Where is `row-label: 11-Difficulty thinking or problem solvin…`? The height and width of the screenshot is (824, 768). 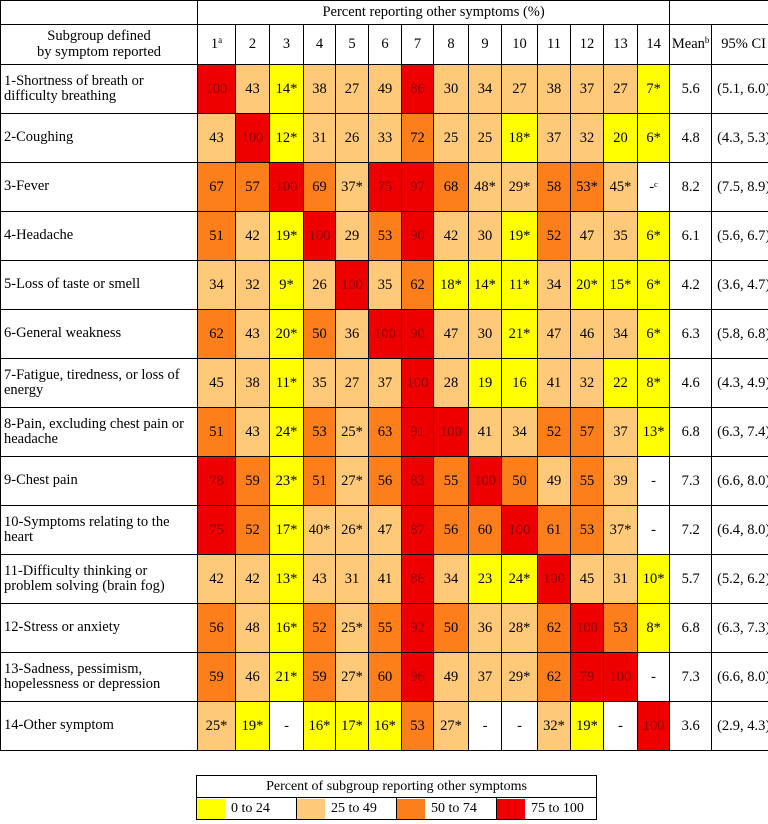 row-label: 11-Difficulty thinking or problem solvin… is located at coordinates (99, 579).